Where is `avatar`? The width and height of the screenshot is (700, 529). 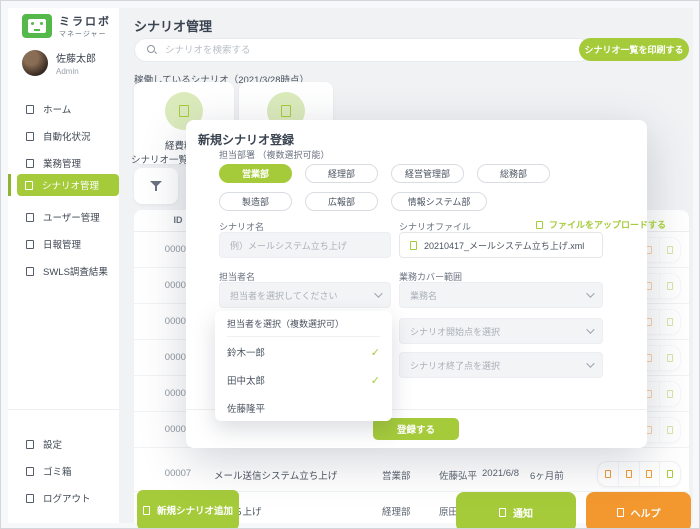 avatar is located at coordinates (35, 63).